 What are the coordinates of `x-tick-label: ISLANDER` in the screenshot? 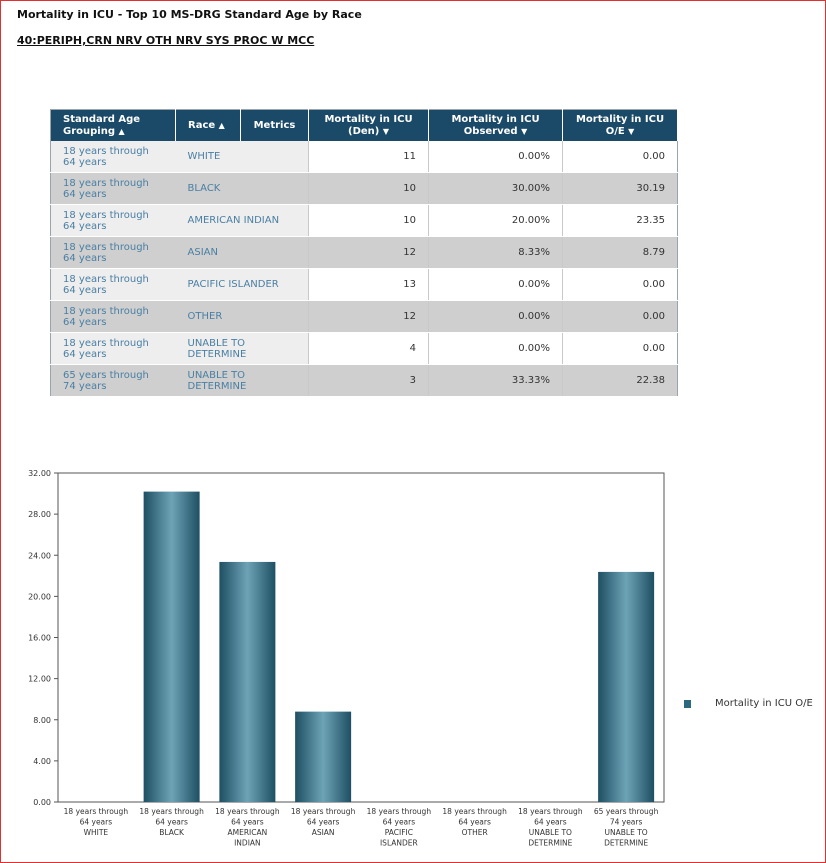 It's located at (399, 843).